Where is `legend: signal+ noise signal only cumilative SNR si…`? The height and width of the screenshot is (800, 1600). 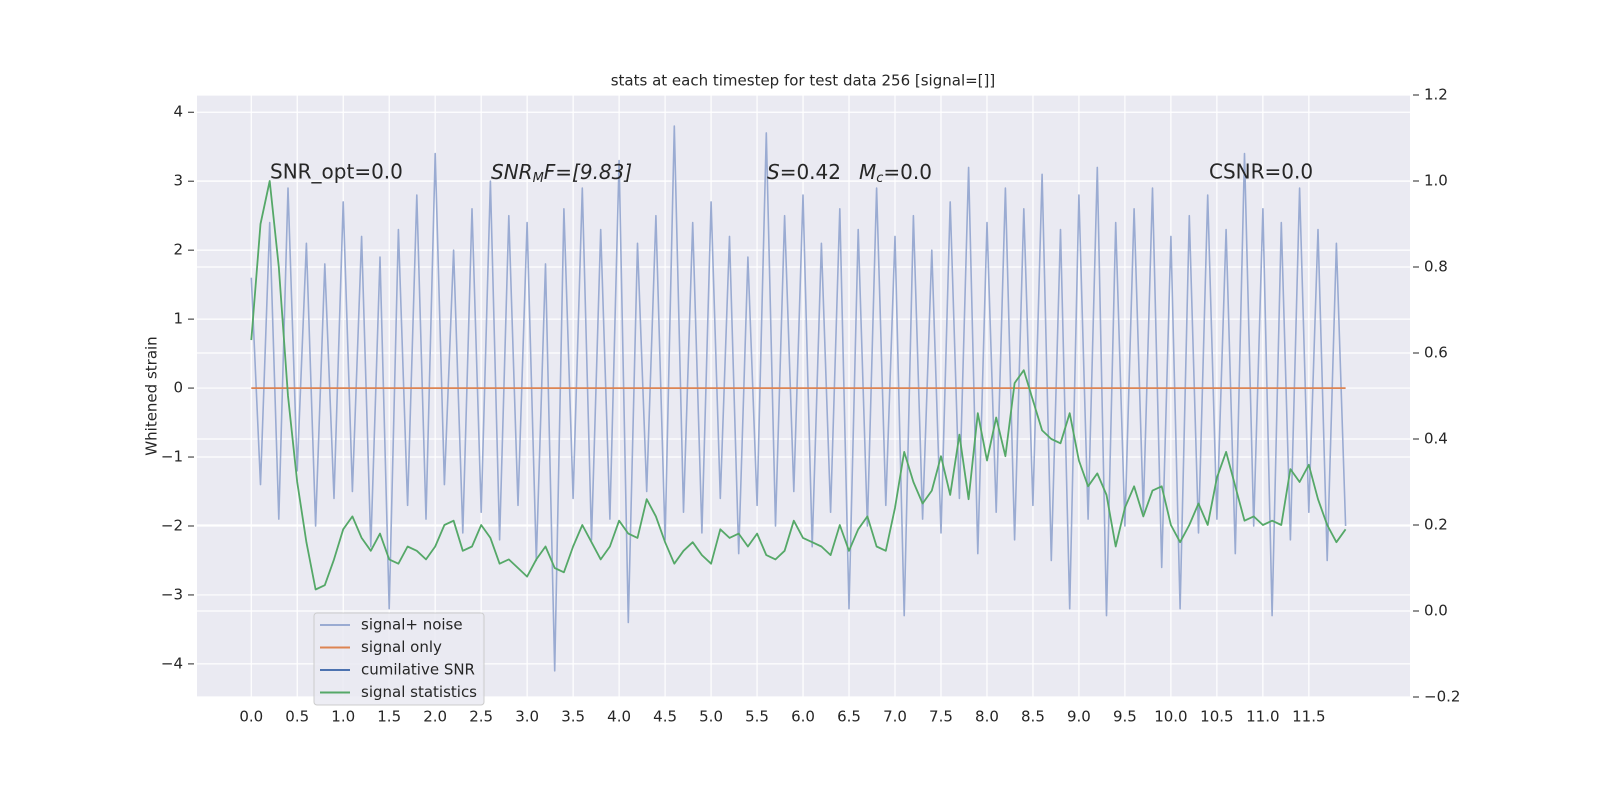 legend: signal+ noise signal only cumilative SNR si… is located at coordinates (399, 659).